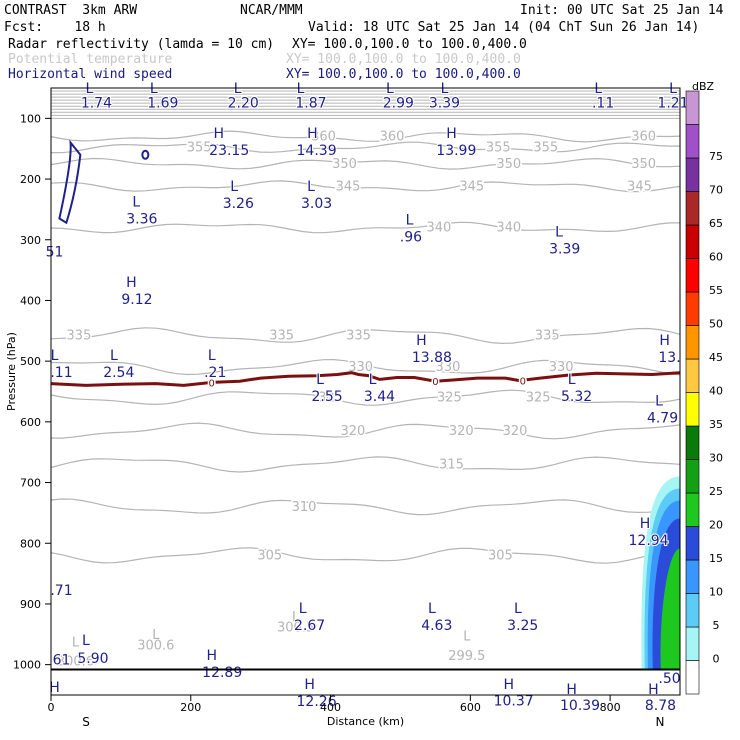 The image size is (740, 740). I want to click on wind-speed-label: 5.32, so click(576, 397).